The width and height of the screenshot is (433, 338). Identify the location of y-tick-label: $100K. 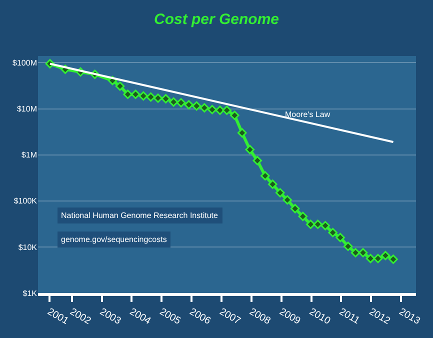
(26, 201).